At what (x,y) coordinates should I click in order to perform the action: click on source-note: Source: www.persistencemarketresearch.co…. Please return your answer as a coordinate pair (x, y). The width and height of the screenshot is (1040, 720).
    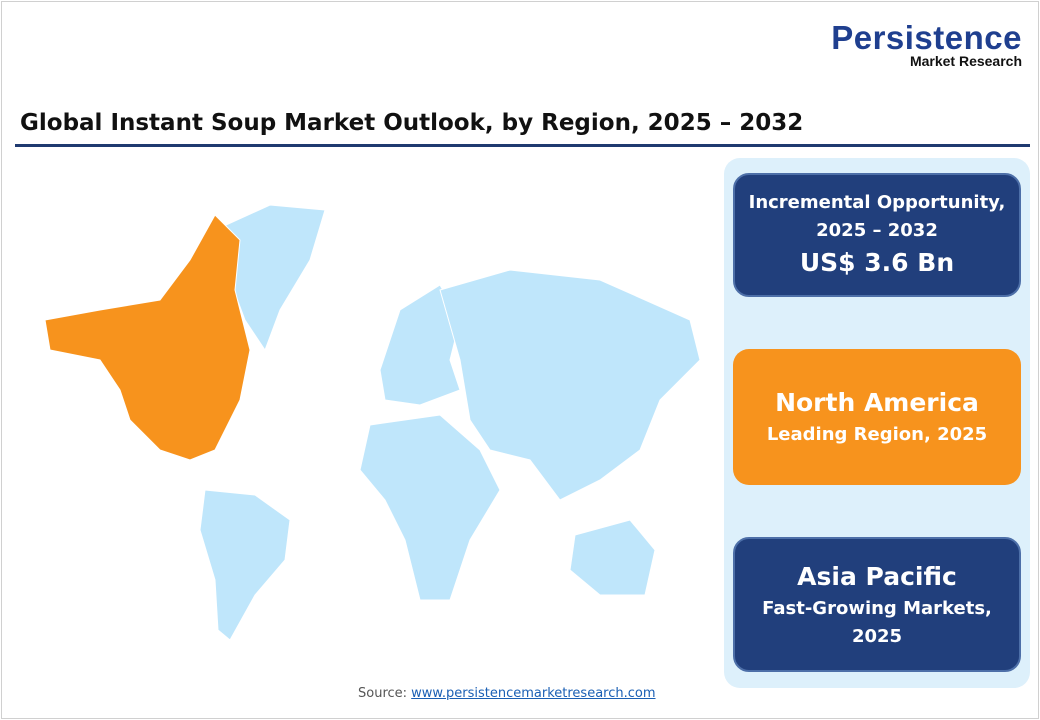
    Looking at the image, I should click on (507, 693).